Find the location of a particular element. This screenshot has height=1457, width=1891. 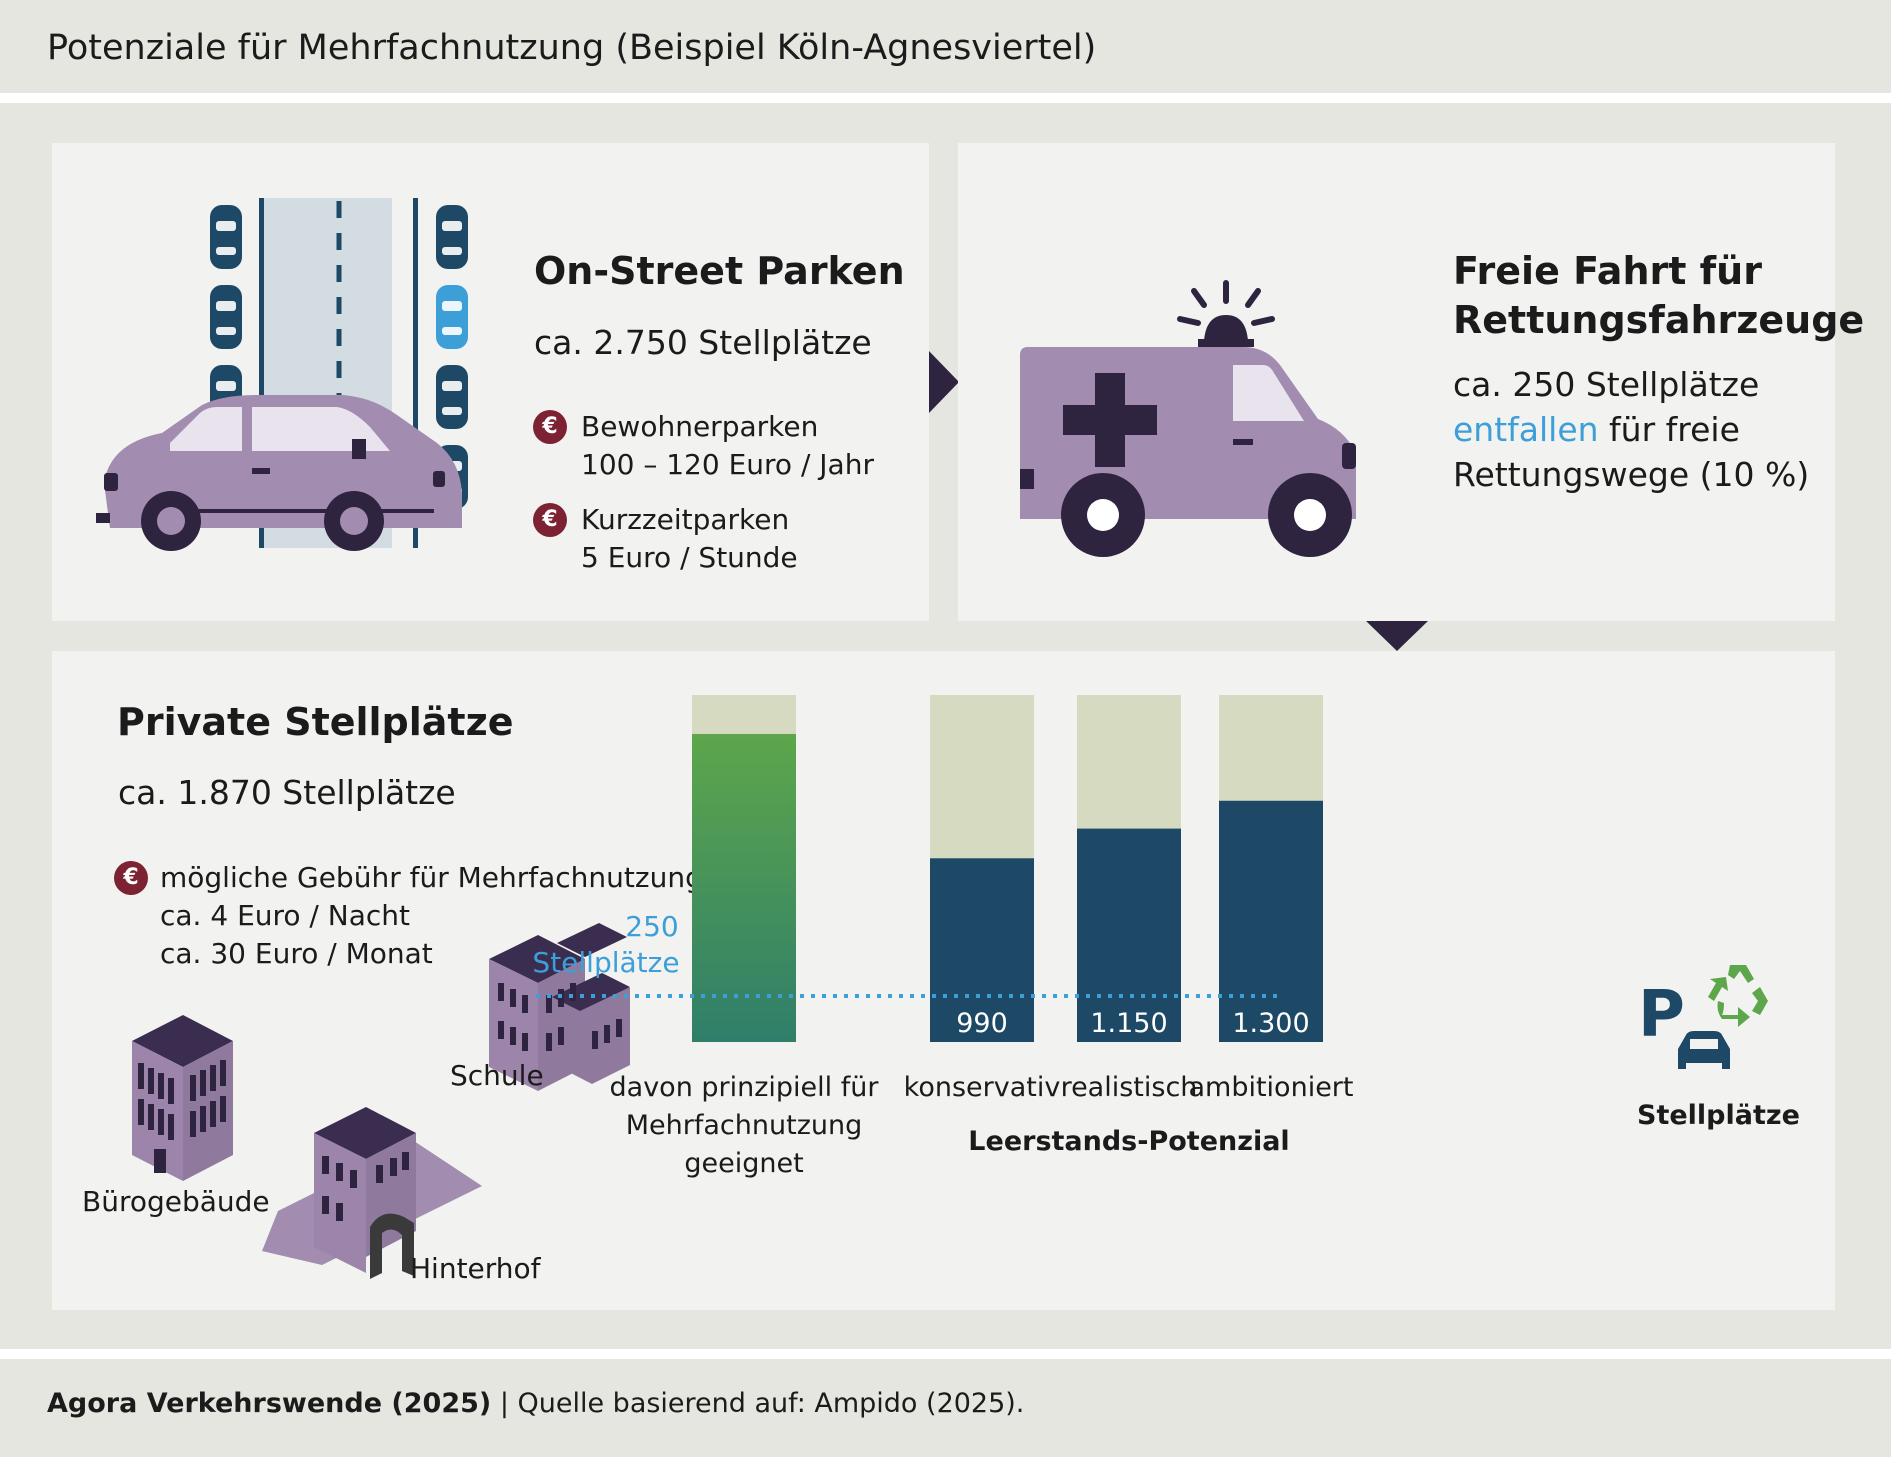

onstreet-count: ca. 2.750 Stellplätze is located at coordinates (703, 342).